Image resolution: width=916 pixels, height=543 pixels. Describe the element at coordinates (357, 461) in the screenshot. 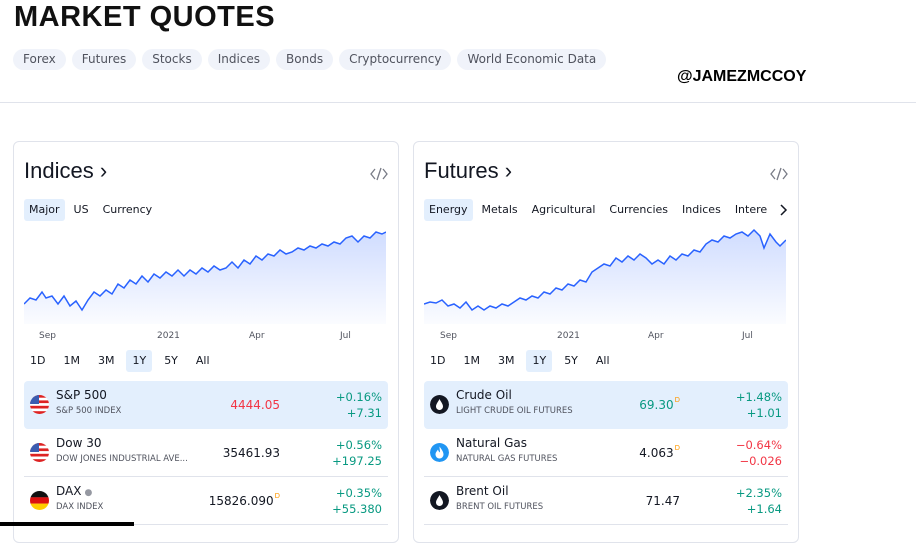

I see `change-value: +197.25` at that location.